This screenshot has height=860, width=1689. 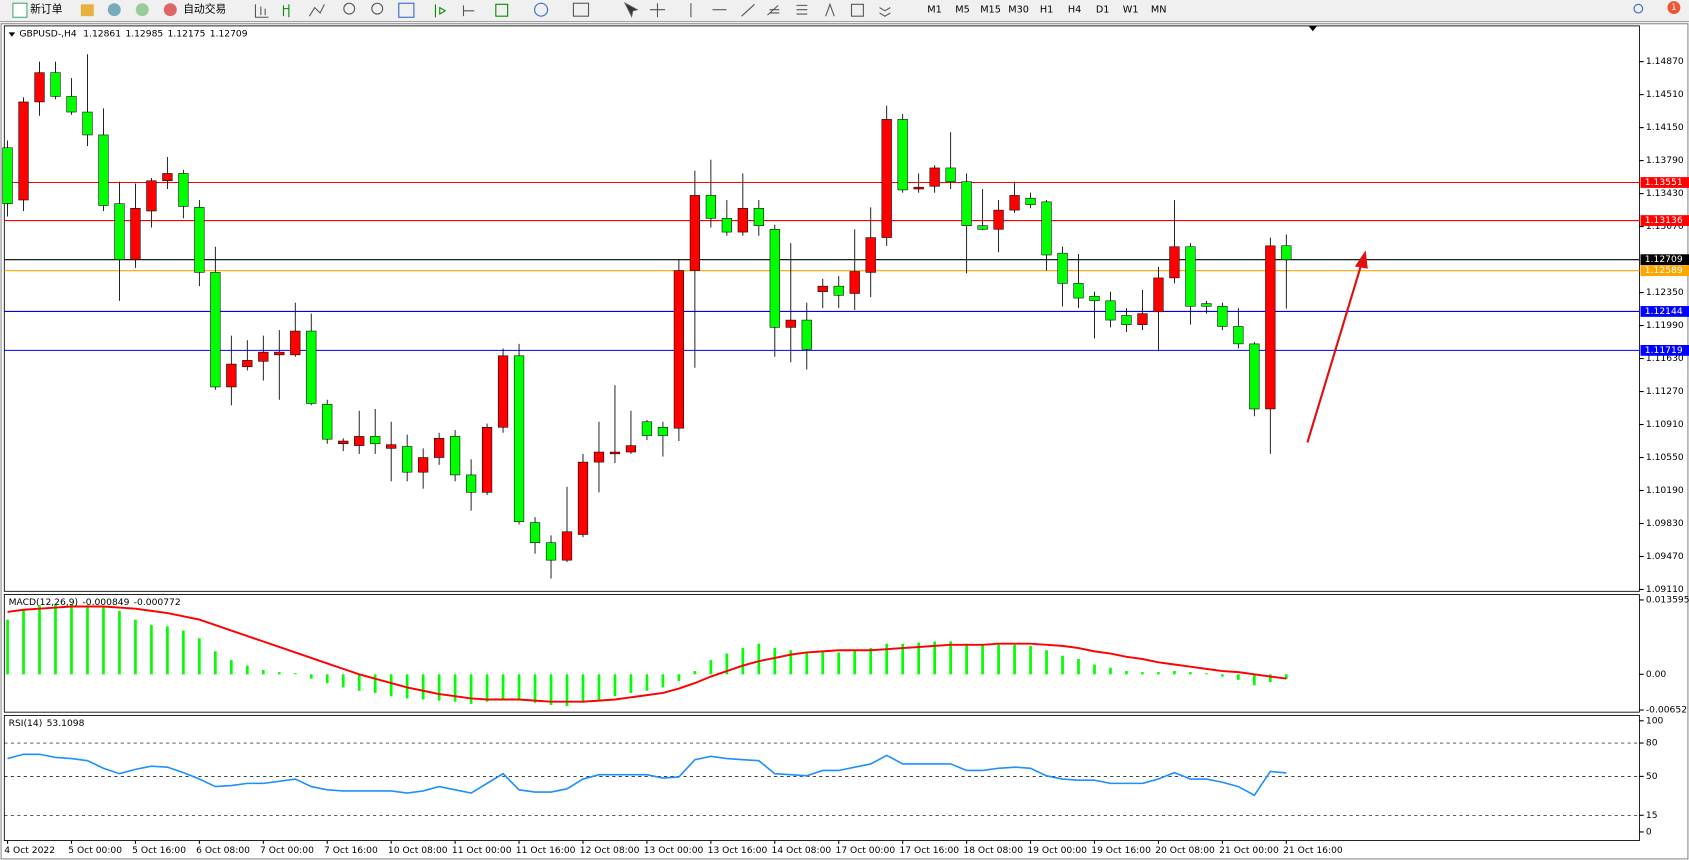 I want to click on new-order-icon, so click(x=20, y=10).